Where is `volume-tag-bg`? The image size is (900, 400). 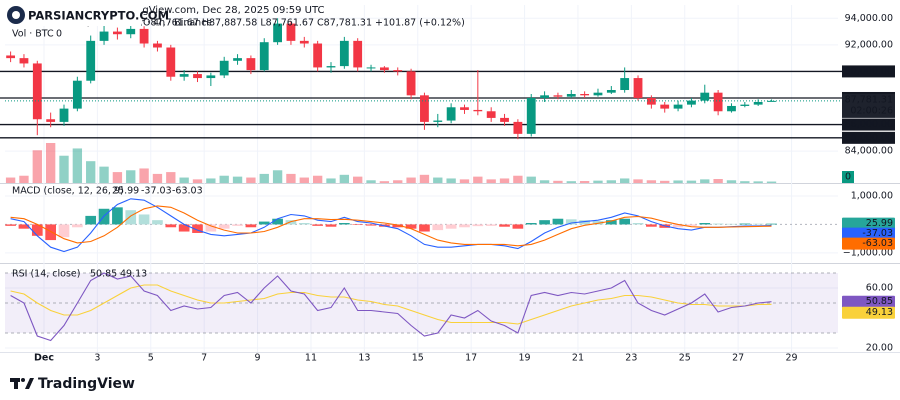
volume-tag-bg is located at coordinates (848, 177).